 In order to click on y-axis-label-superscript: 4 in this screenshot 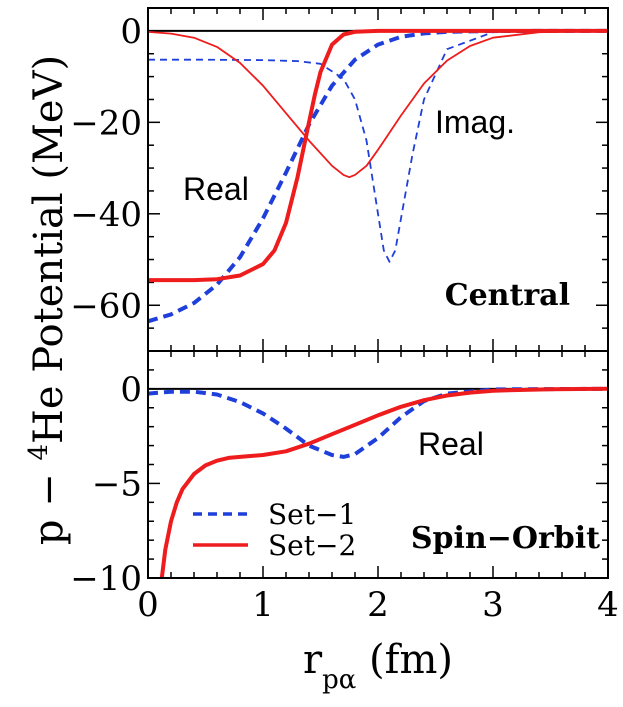, I will do `click(39, 452)`.